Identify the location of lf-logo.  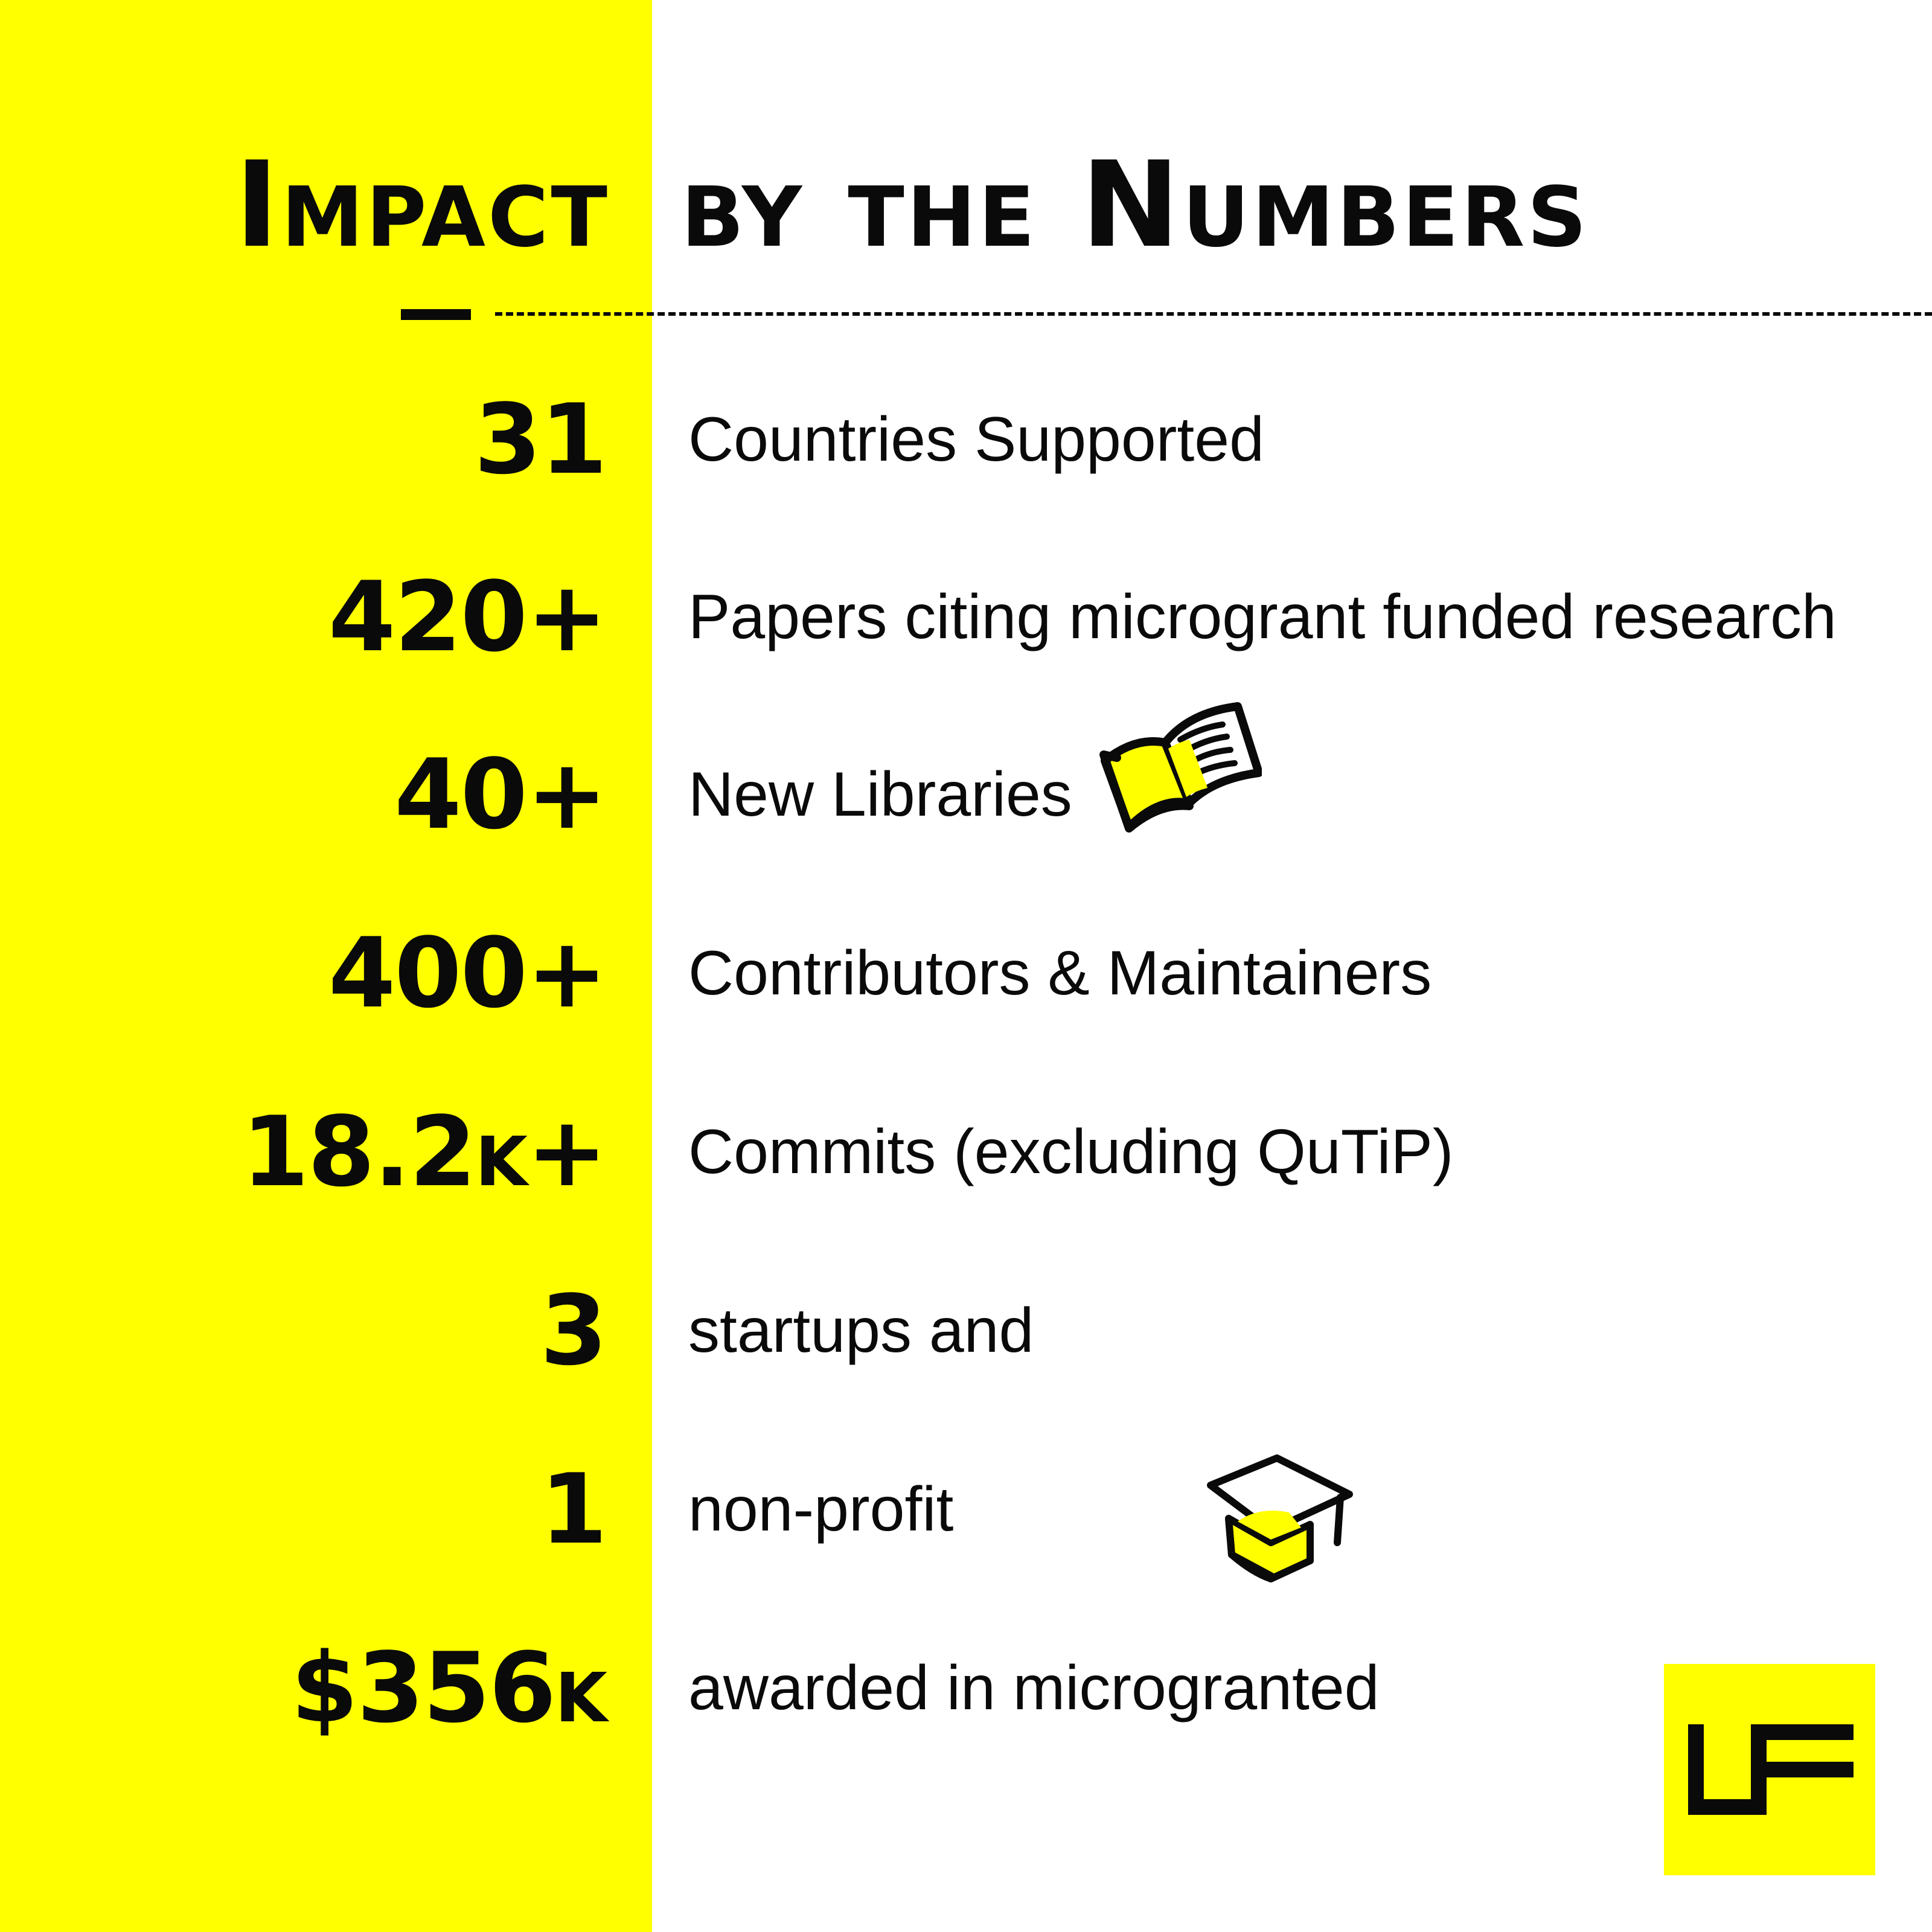
(1770, 1770).